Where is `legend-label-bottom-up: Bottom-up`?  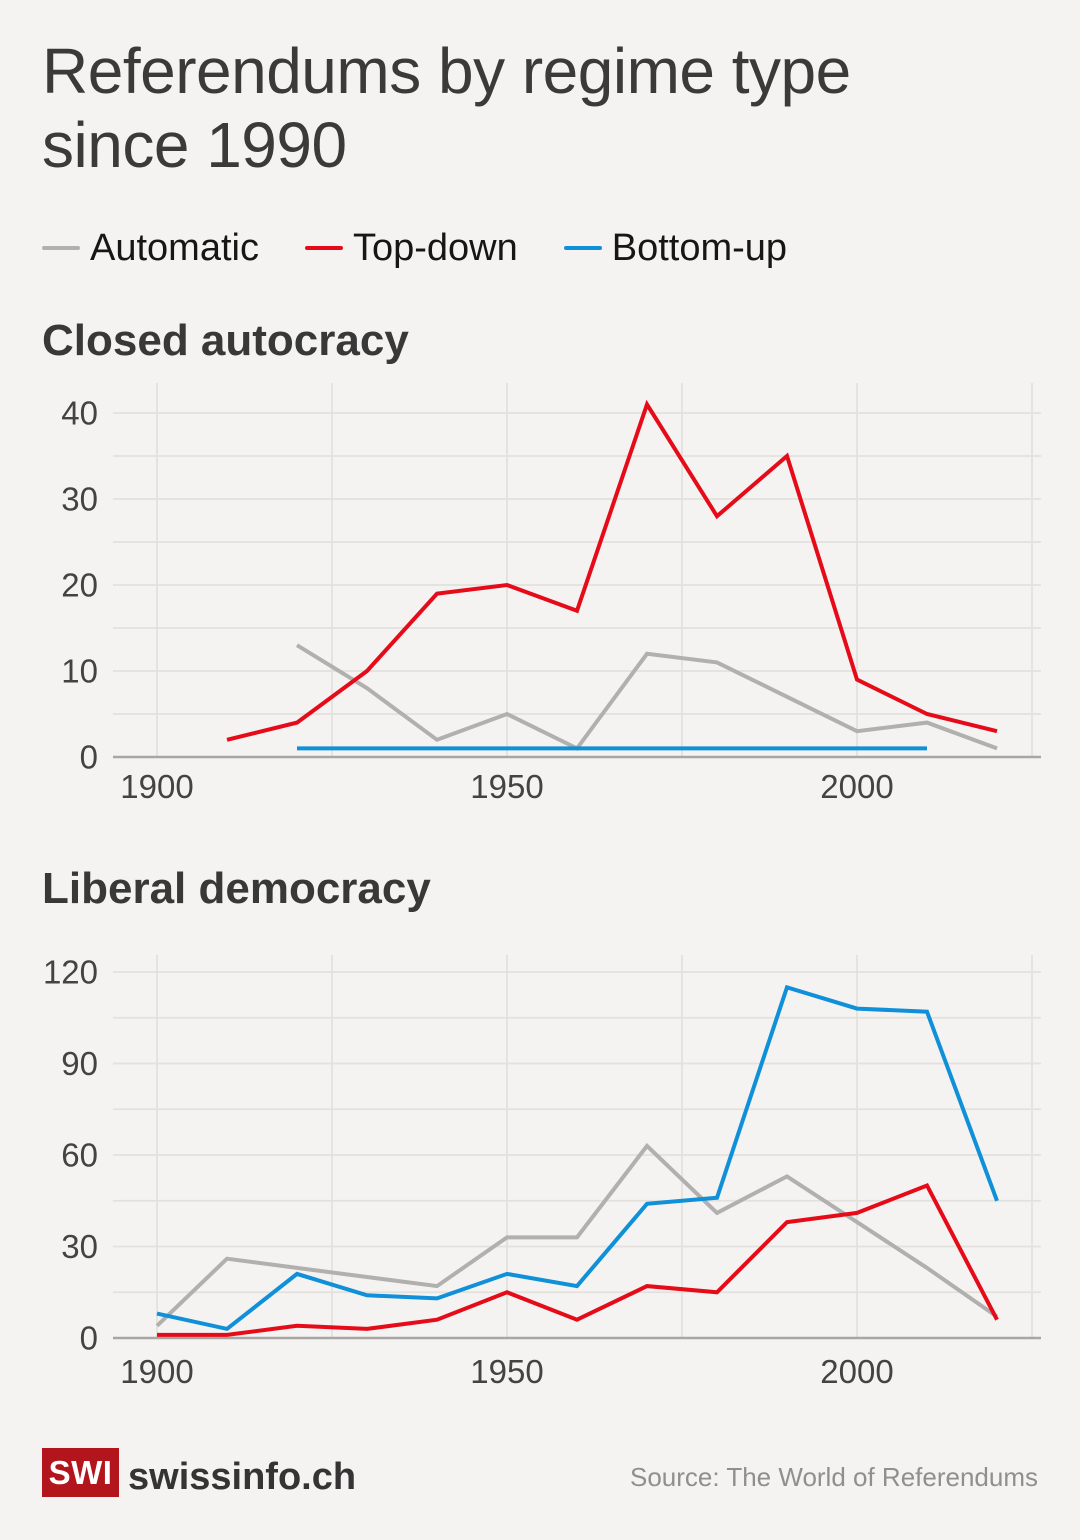
legend-label-bottom-up: Bottom-up is located at coordinates (699, 248).